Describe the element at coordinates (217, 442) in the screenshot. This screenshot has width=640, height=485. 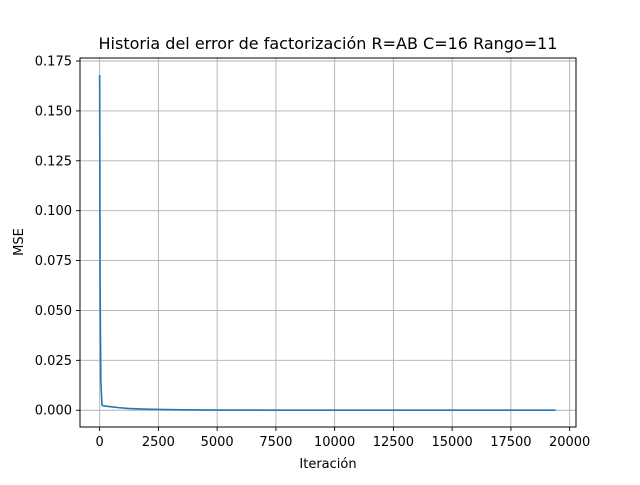
I see `x-tick-label: 5000` at that location.